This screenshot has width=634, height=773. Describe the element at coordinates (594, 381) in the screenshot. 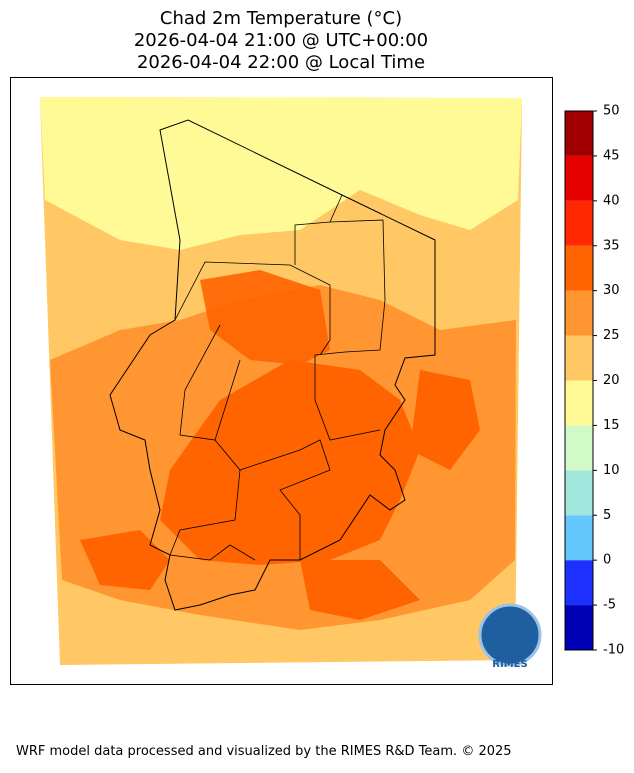

I see `colorbar: -10 -5 0 5 10 15 20 25 30 35 40 45 50` at that location.